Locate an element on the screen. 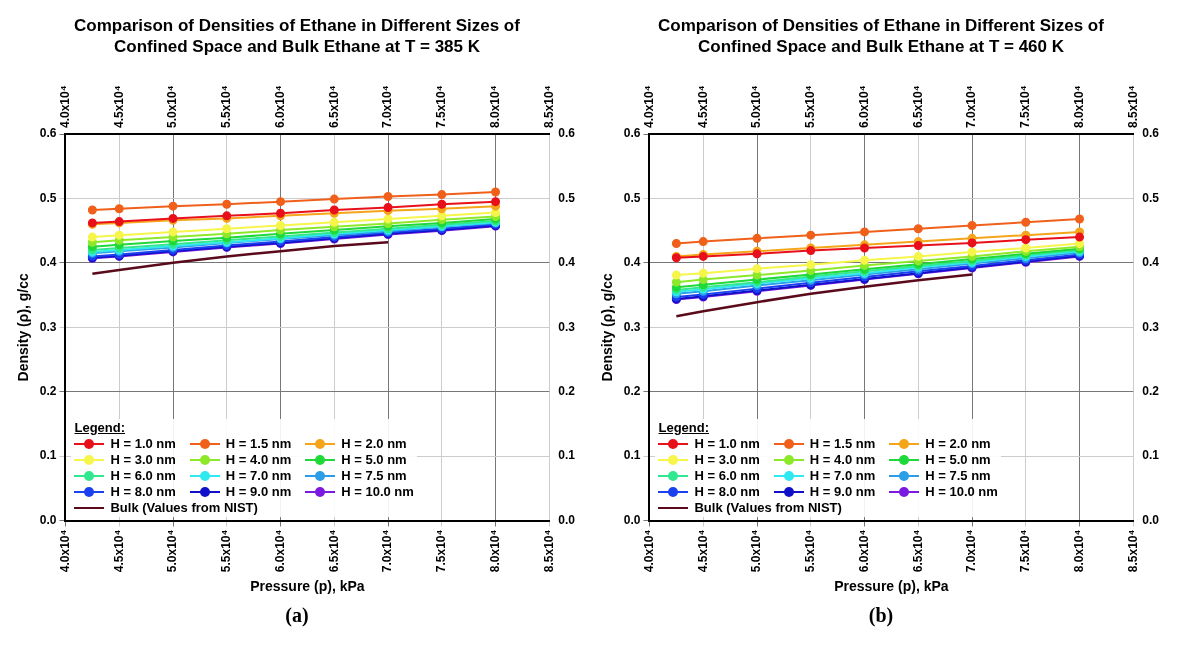 The image size is (1181, 662). chart-title: Comparison of Densities of Ethane in Different Sizes of Confined Space and Bulk Ethane at T = 385 K is located at coordinates (297, 36).